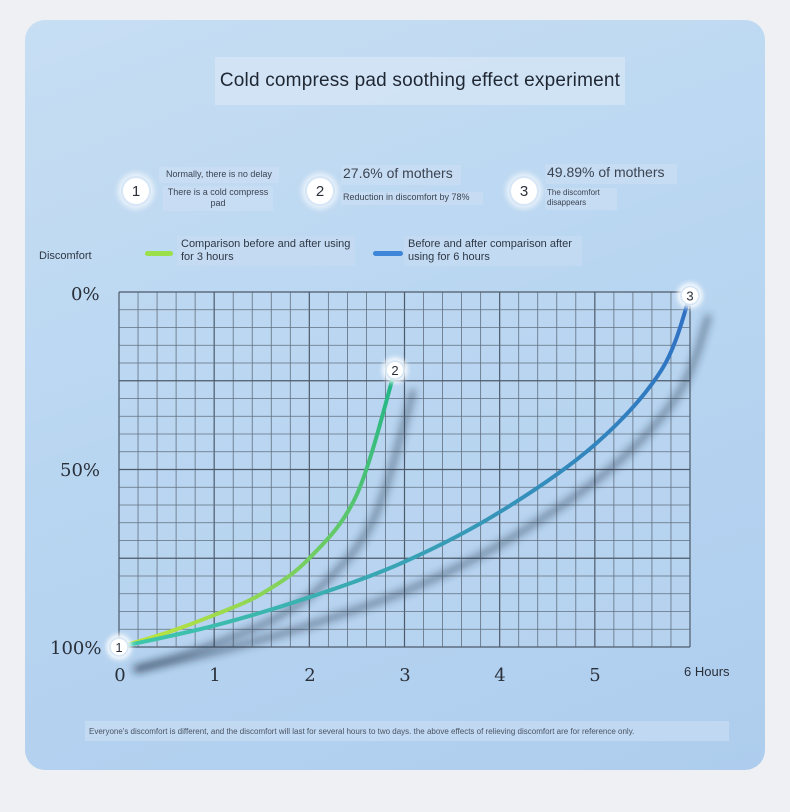 Image resolution: width=790 pixels, height=812 pixels. What do you see at coordinates (412, 198) in the screenshot?
I see `note-2-line2: Reduction in discomfort by 78%` at bounding box center [412, 198].